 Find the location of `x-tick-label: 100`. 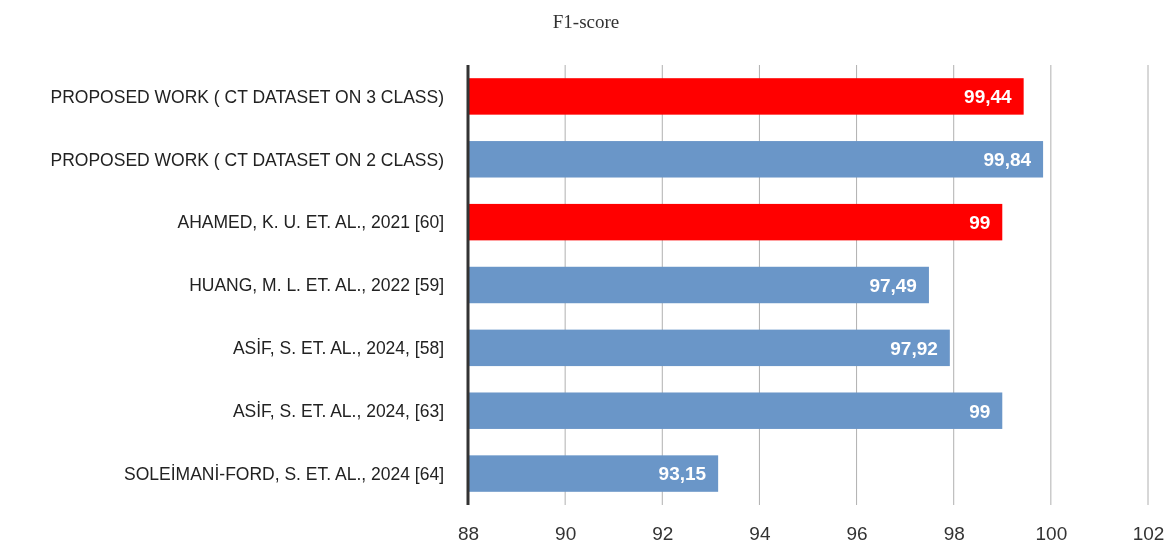

x-tick-label: 100 is located at coordinates (1051, 534).